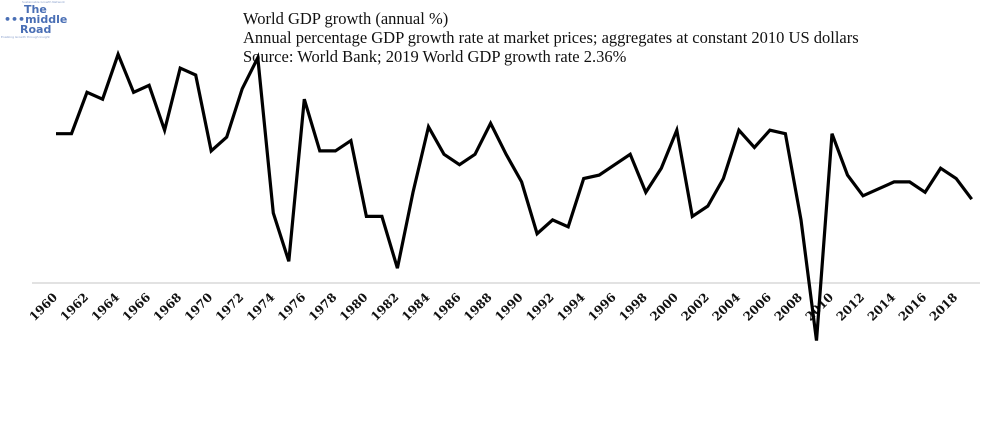 This screenshot has width=996, height=430. I want to click on x-tick-label: 2014, so click(882, 307).